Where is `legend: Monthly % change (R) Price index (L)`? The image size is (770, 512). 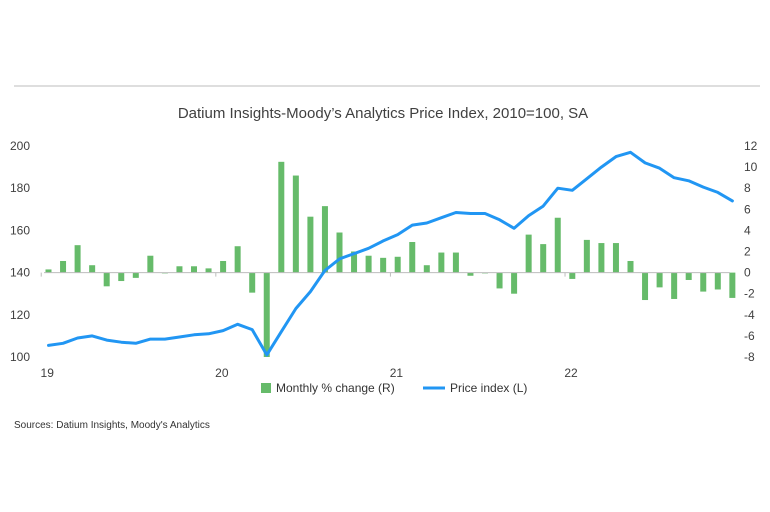 legend: Monthly % change (R) Price index (L) is located at coordinates (394, 388).